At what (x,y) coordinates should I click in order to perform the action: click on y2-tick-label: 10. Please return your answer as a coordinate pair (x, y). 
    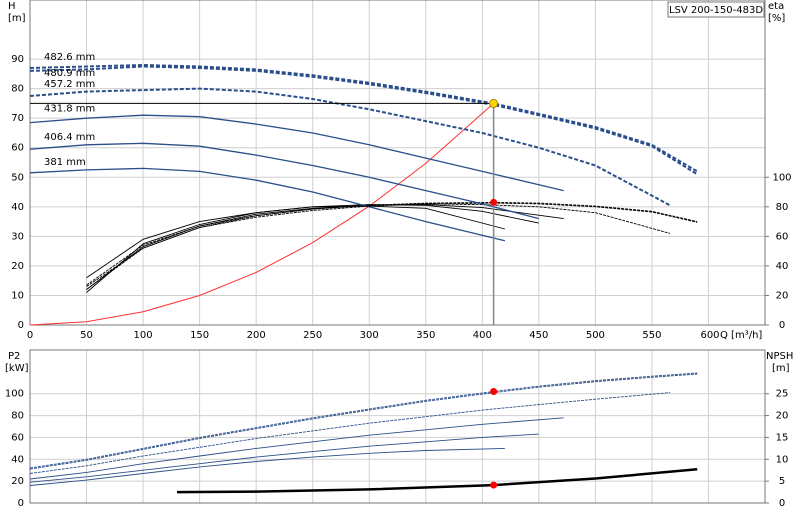
    Looking at the image, I should click on (782, 459).